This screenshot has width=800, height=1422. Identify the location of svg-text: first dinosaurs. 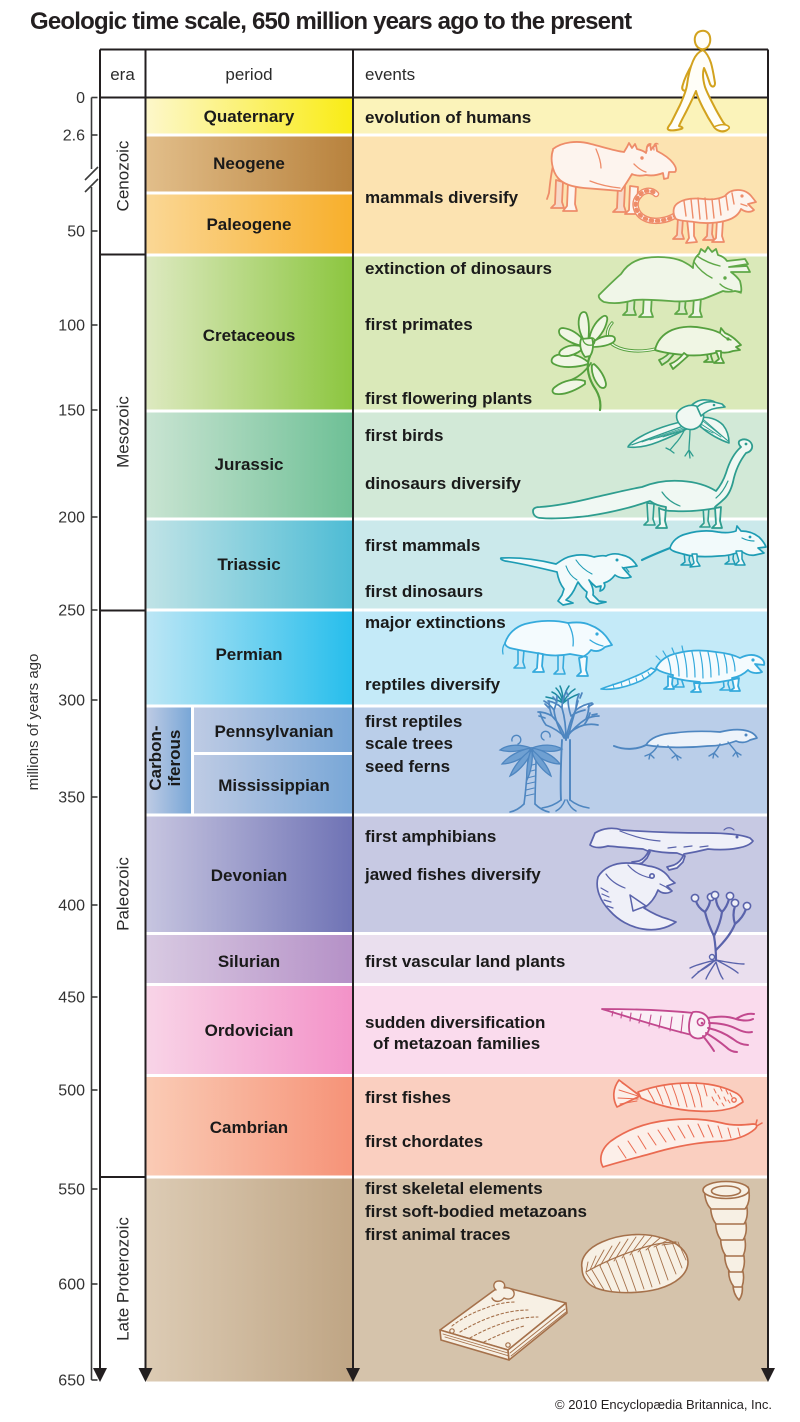
(424, 591).